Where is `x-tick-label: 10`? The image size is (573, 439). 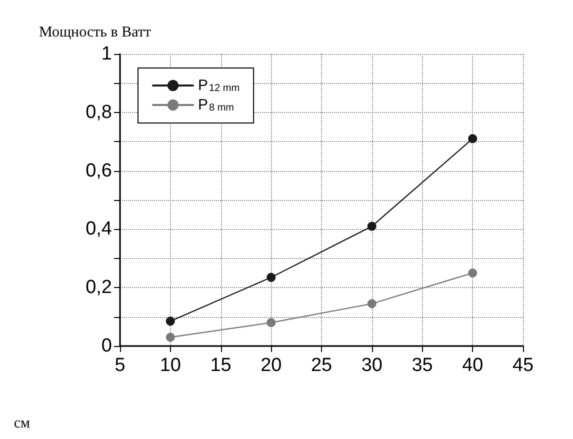 x-tick-label: 10 is located at coordinates (170, 365).